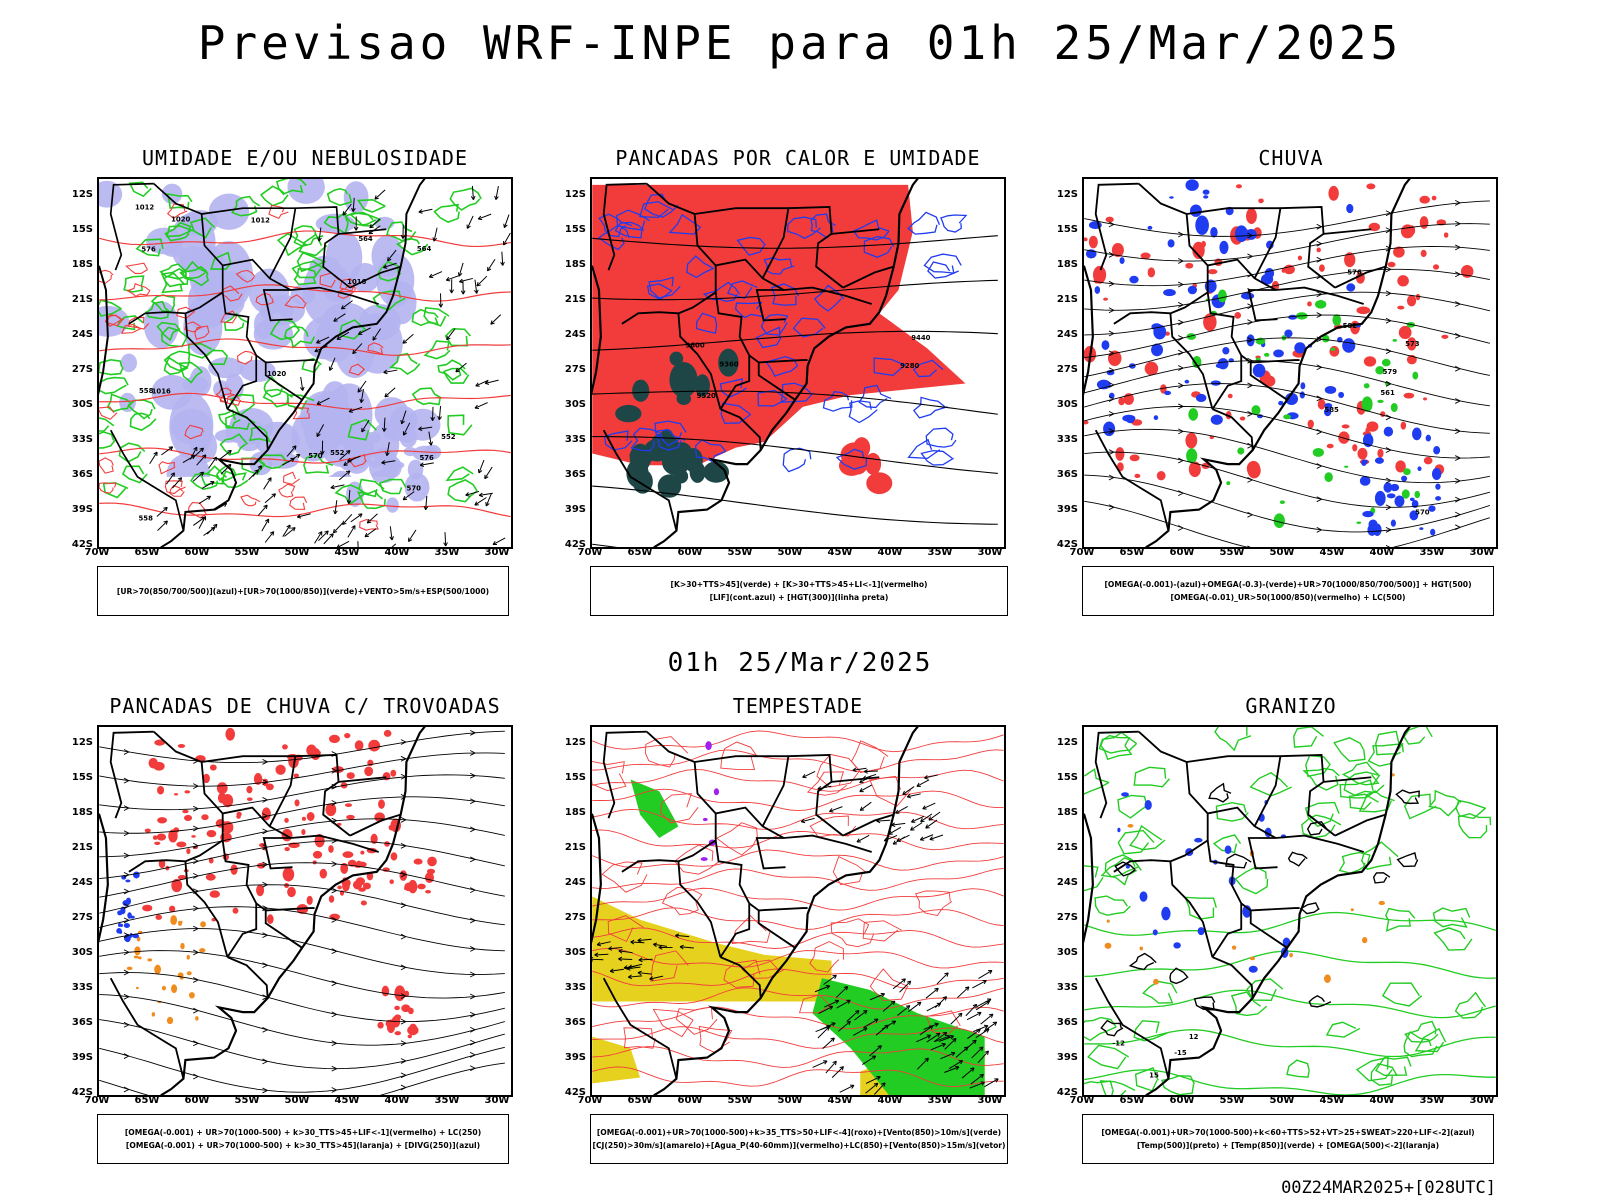 The image size is (1600, 1200). Describe the element at coordinates (1194, 1037) in the screenshot. I see `contour-label: 12` at that location.